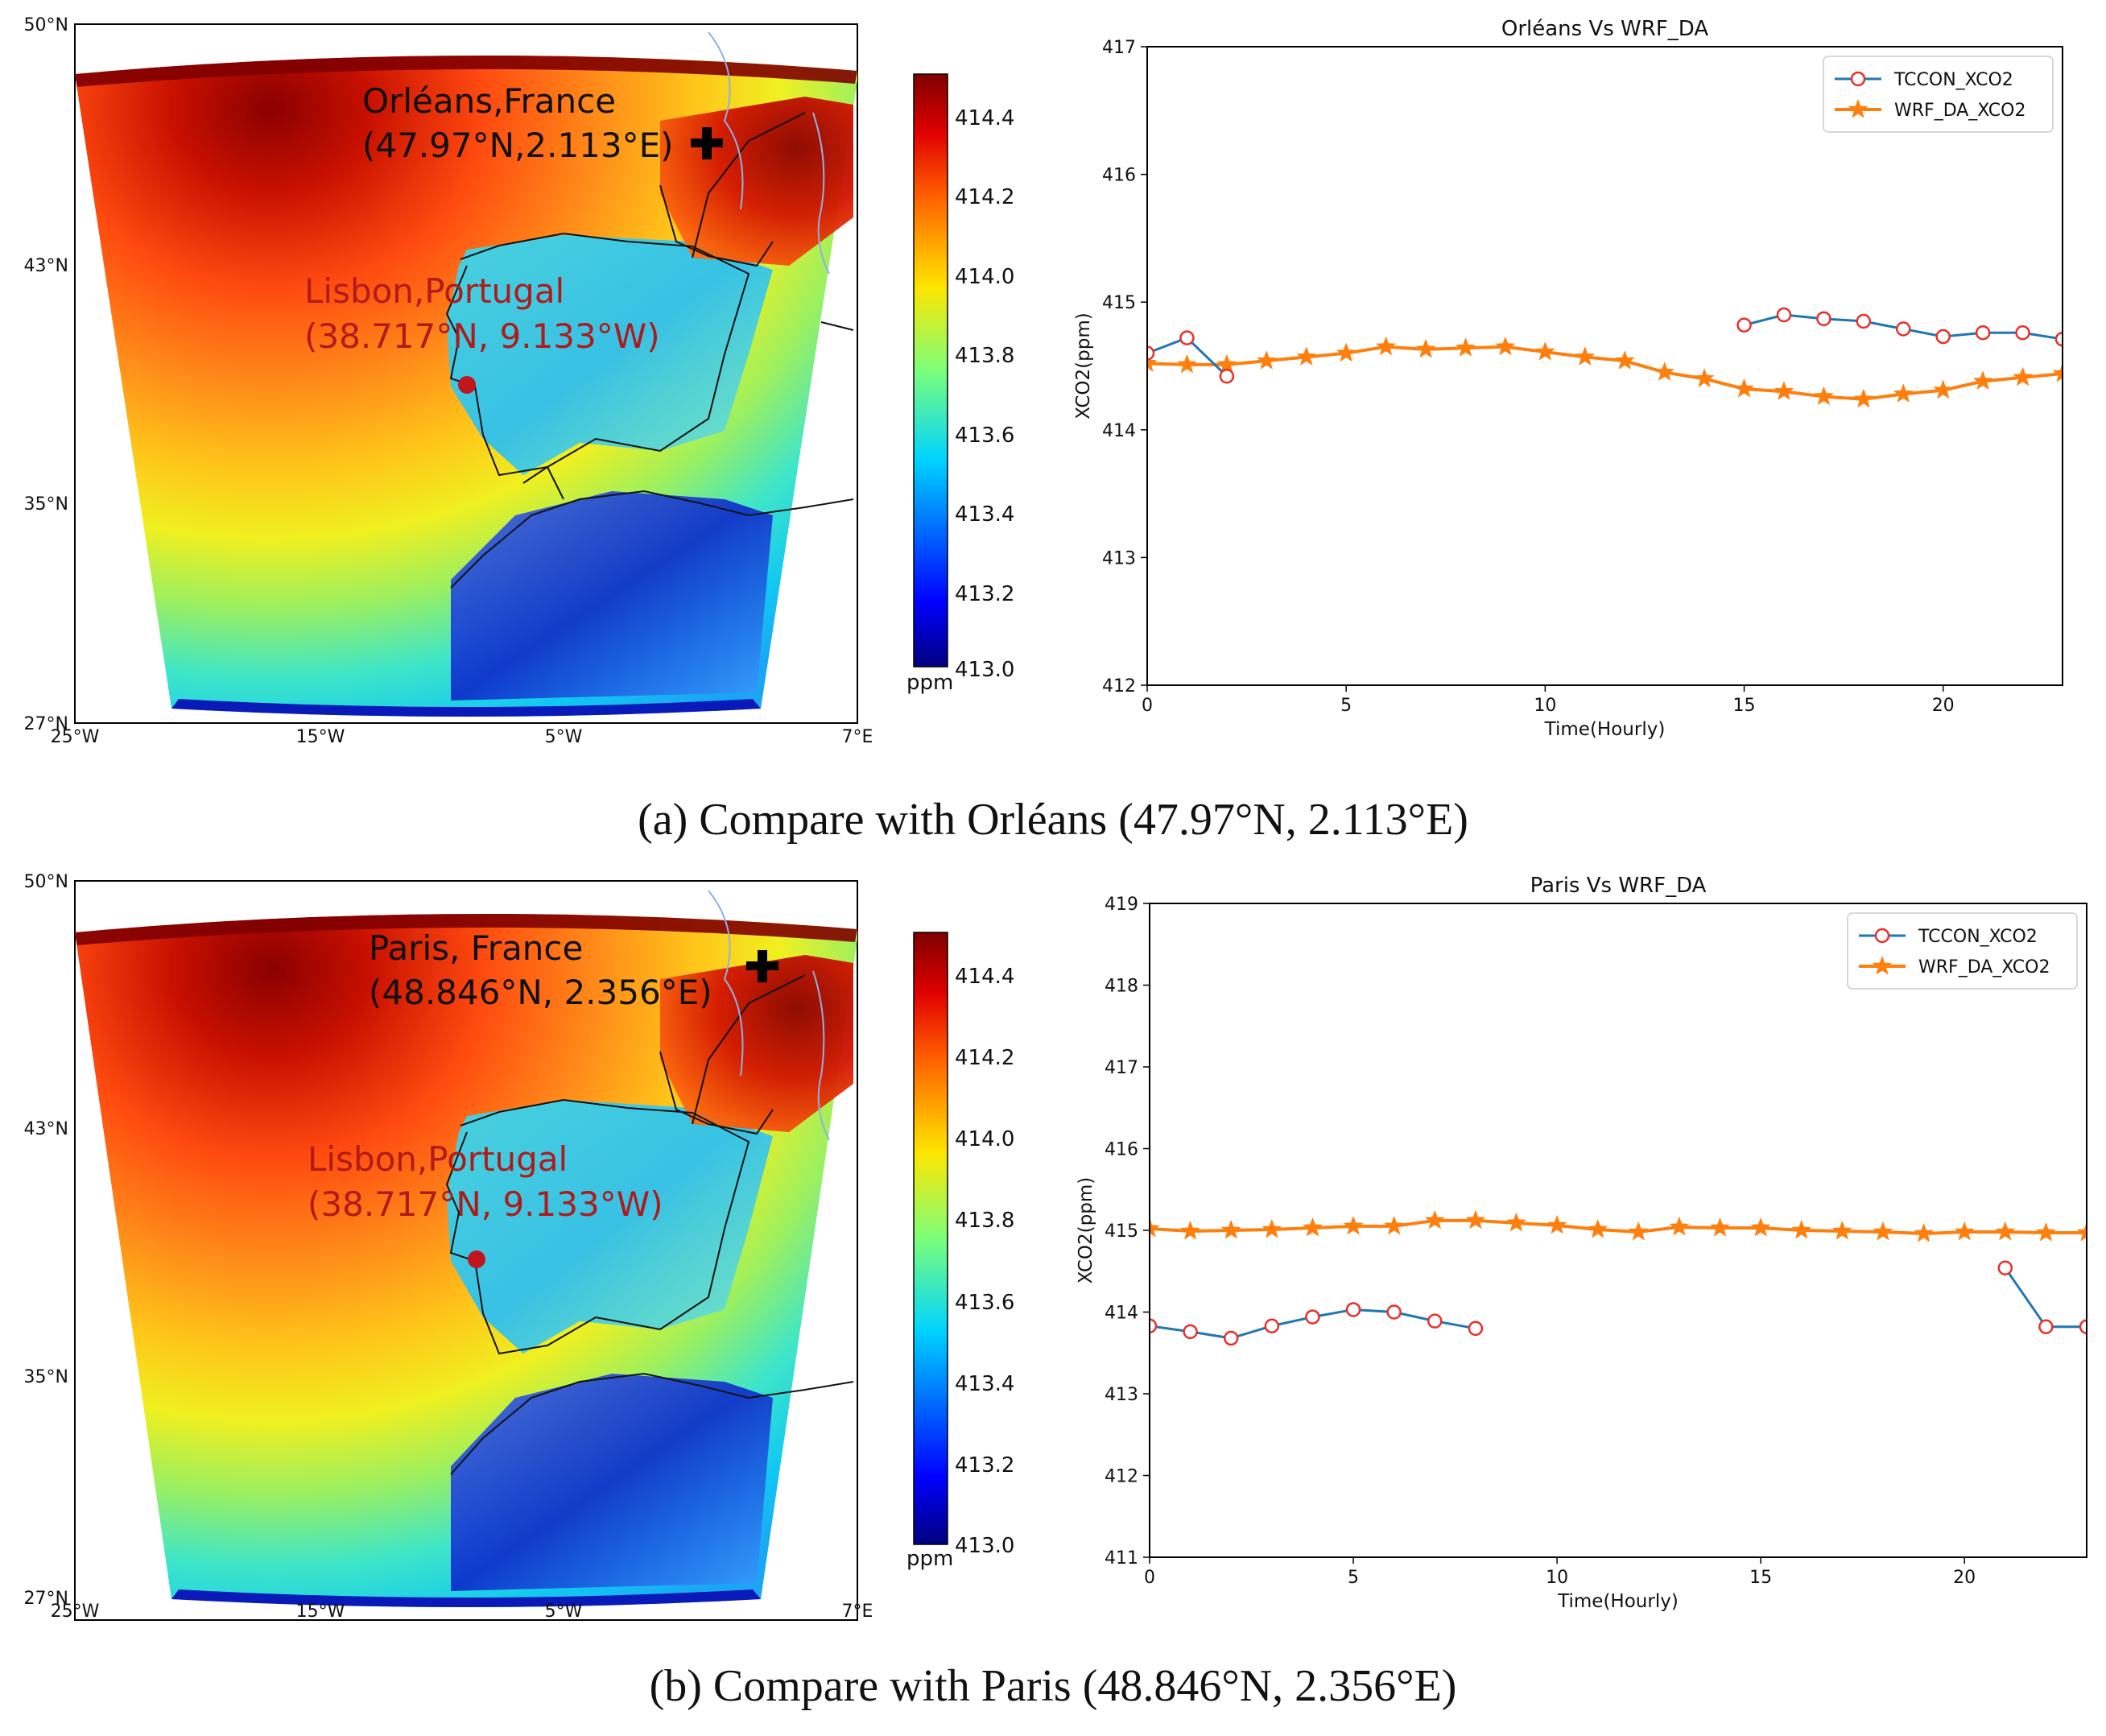  I want to click on y-tick-label: 412, so click(1121, 1477).